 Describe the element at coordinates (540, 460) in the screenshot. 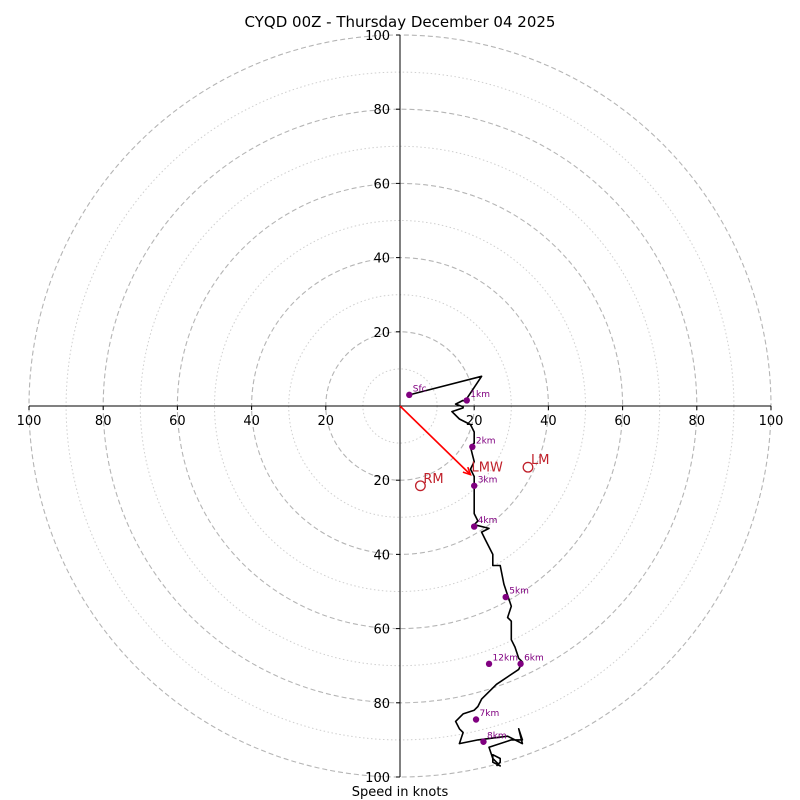

I see `storm-motion-label: LM` at that location.